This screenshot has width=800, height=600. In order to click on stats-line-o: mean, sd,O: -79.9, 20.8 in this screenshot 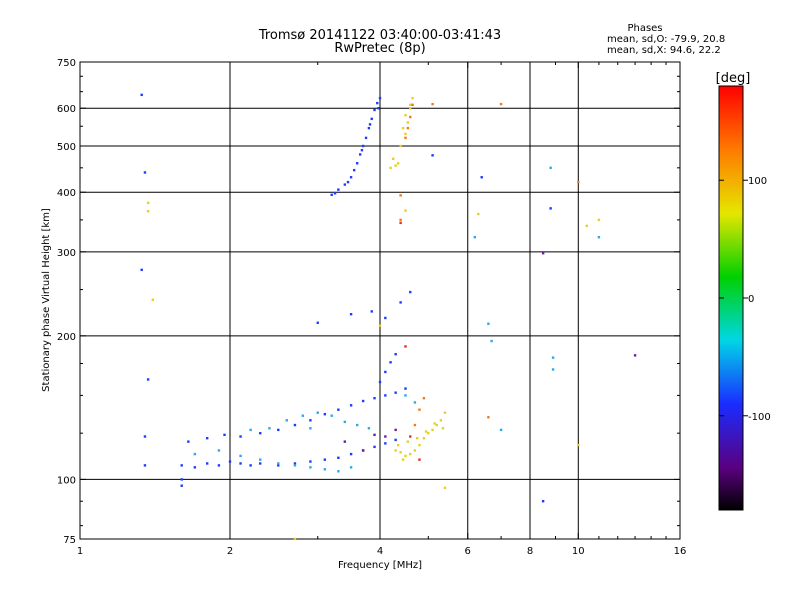, I will do `click(666, 39)`.